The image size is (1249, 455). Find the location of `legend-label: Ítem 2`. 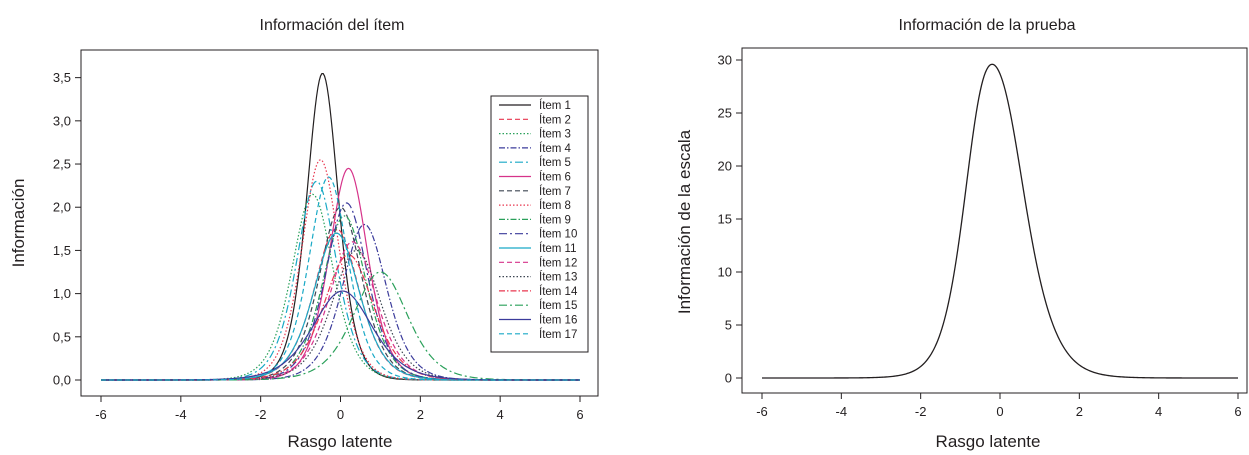

legend-label: Ítem 2 is located at coordinates (555, 119).